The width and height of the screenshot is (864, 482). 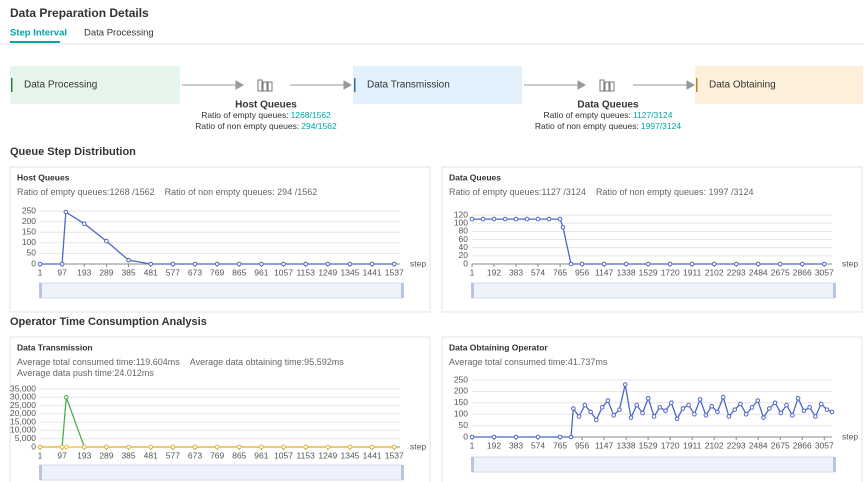 What do you see at coordinates (528, 362) in the screenshot?
I see `chart-subtitle: Average total consumed time:41.737ms` at bounding box center [528, 362].